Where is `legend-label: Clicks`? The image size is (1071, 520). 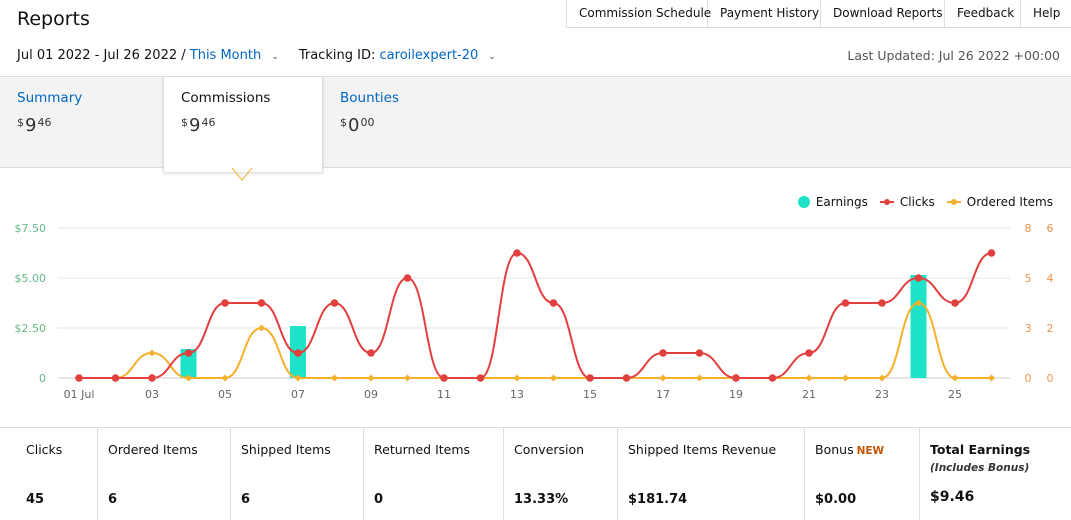 legend-label: Clicks is located at coordinates (917, 202).